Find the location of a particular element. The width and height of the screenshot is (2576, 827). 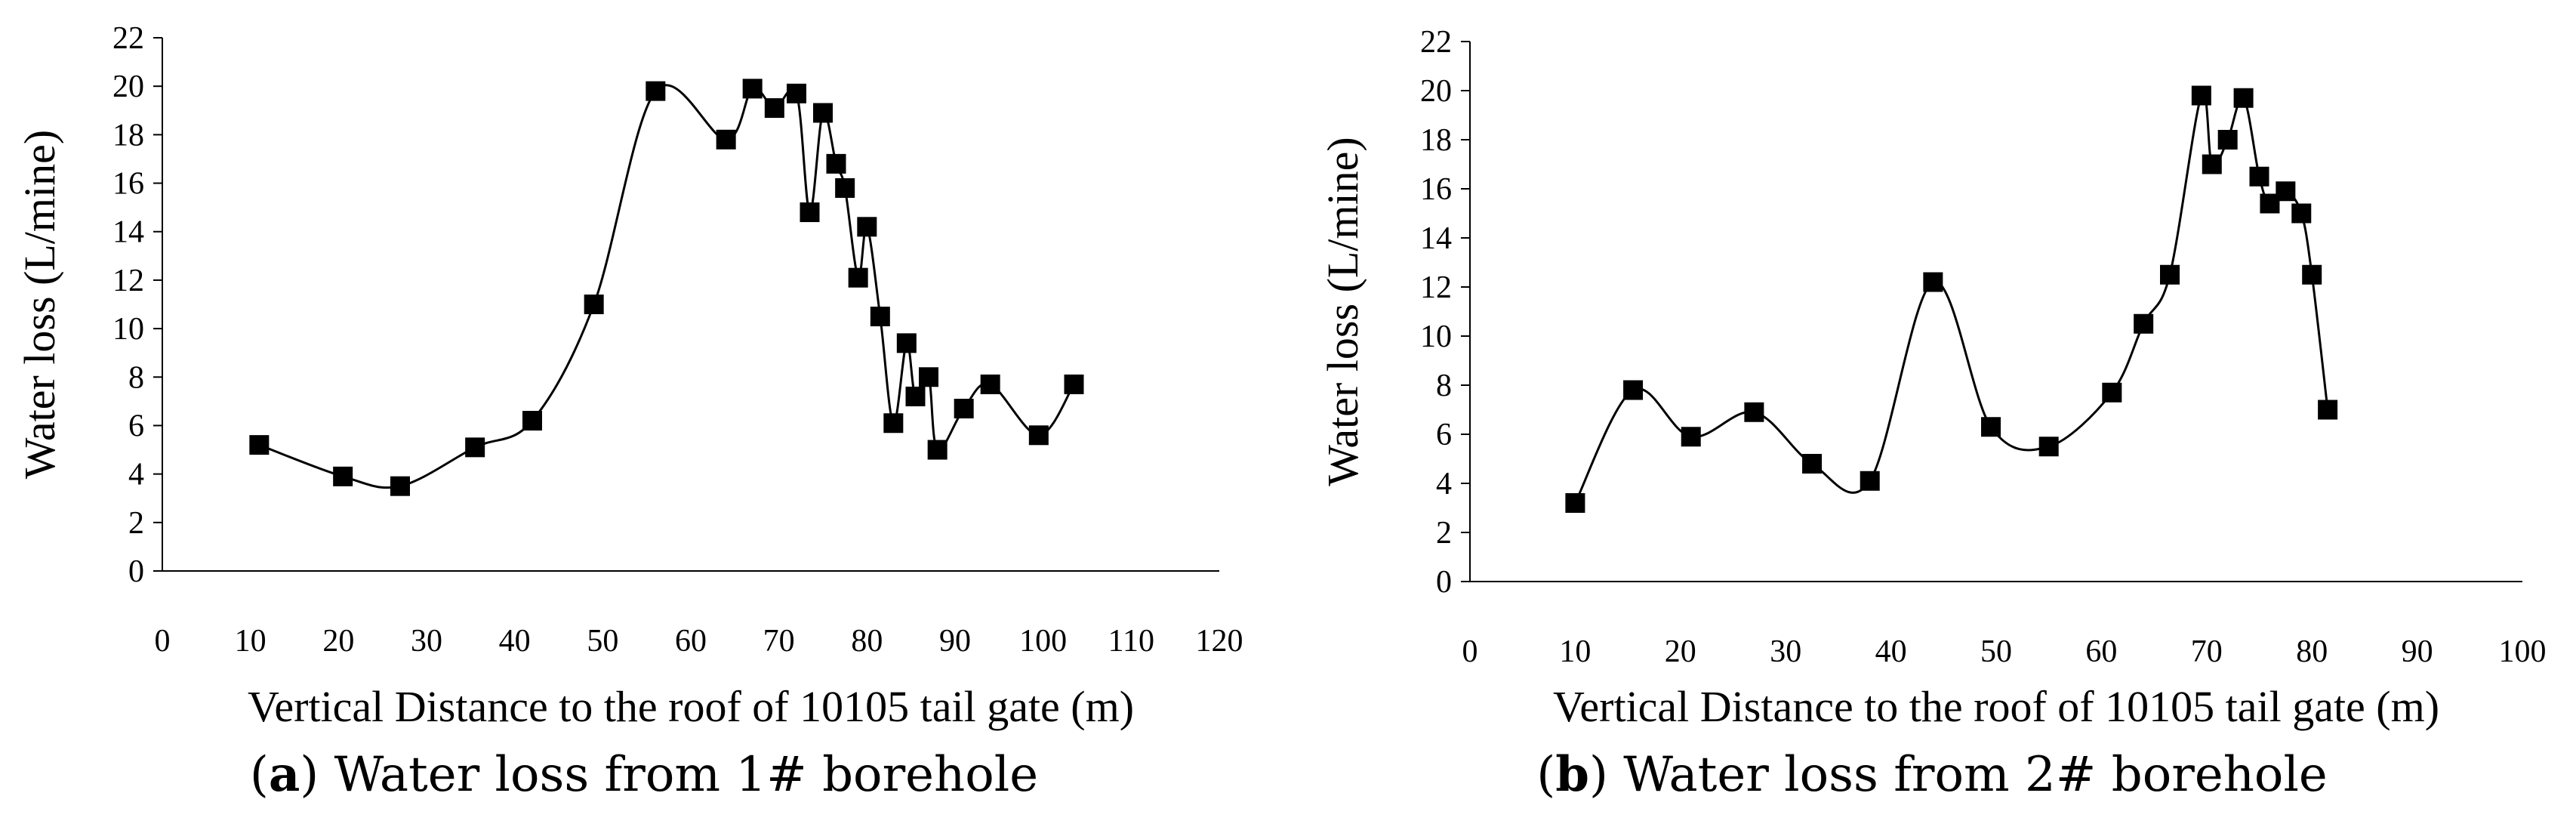

x-tick-label: 40 is located at coordinates (515, 641).